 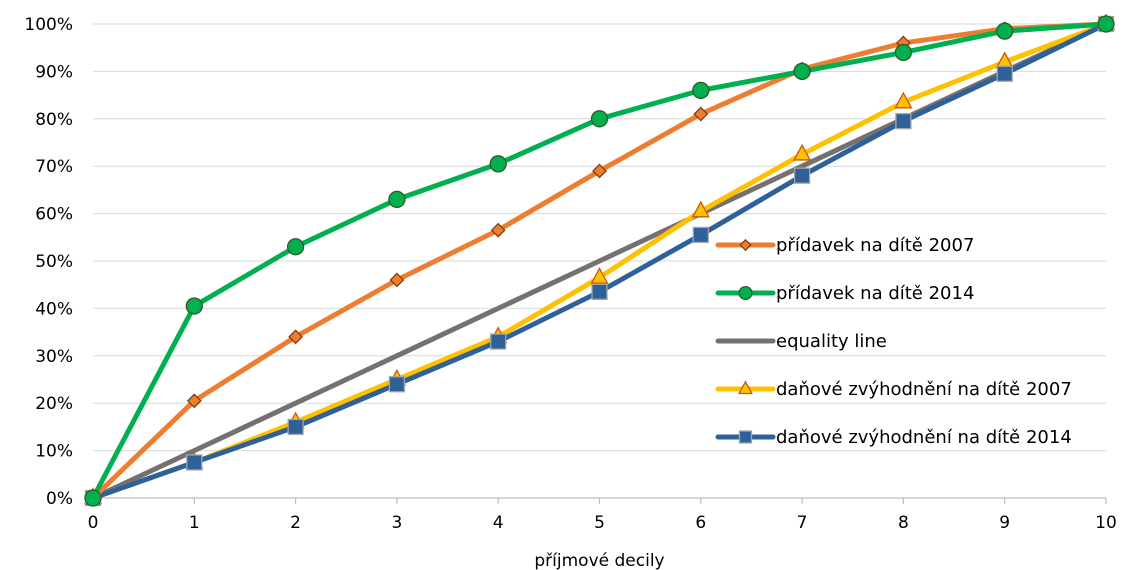 What do you see at coordinates (396, 523) in the screenshot?
I see `x-tick-label: 3` at bounding box center [396, 523].